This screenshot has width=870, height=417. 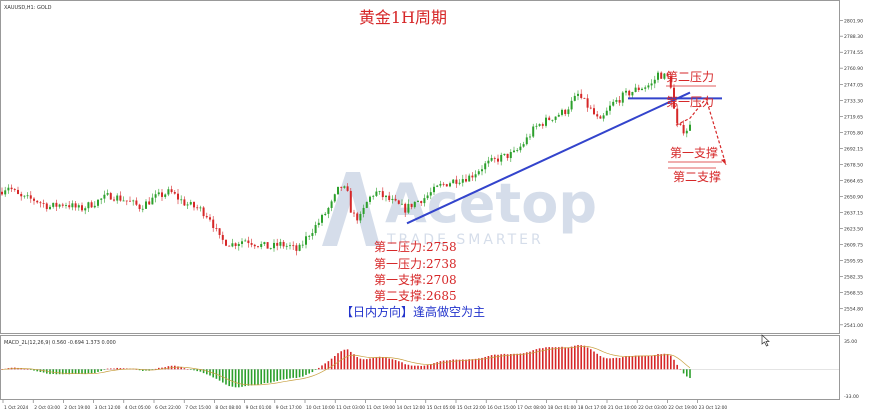 What do you see at coordinates (465, 240) in the screenshot?
I see `watermark-tagline: TRADE SMARTER` at bounding box center [465, 240].